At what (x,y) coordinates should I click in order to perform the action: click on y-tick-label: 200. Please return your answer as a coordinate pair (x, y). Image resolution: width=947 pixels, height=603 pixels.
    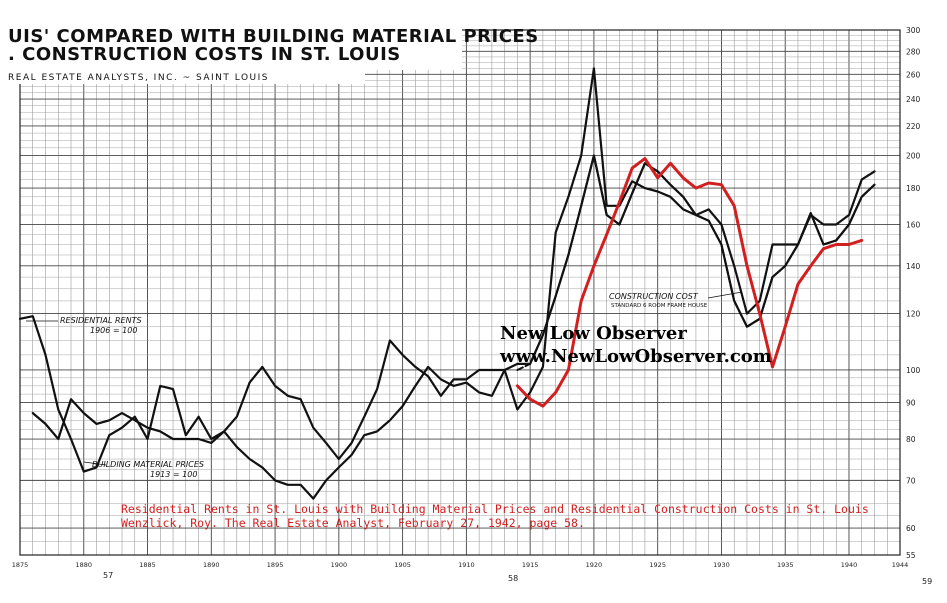
    Looking at the image, I should click on (913, 155).